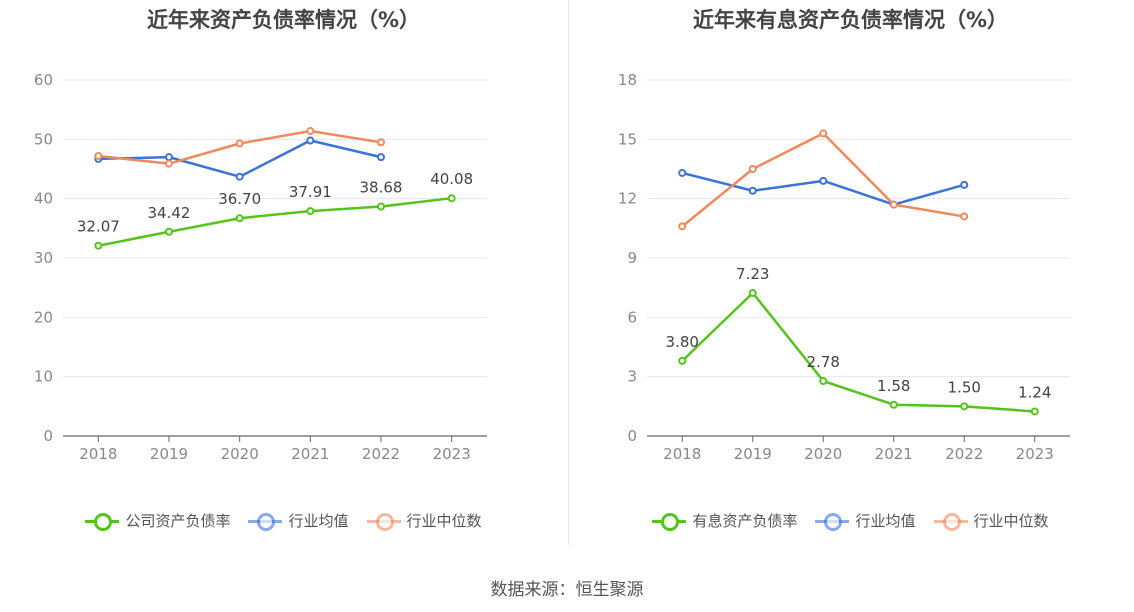 The image size is (1134, 612). I want to click on legend-label: 公司资产负债率, so click(178, 521).